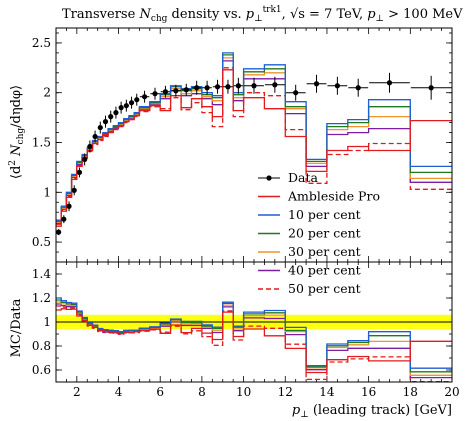 The image size is (467, 421). What do you see at coordinates (41, 274) in the screenshot?
I see `y-tick-label: 1.4` at bounding box center [41, 274].